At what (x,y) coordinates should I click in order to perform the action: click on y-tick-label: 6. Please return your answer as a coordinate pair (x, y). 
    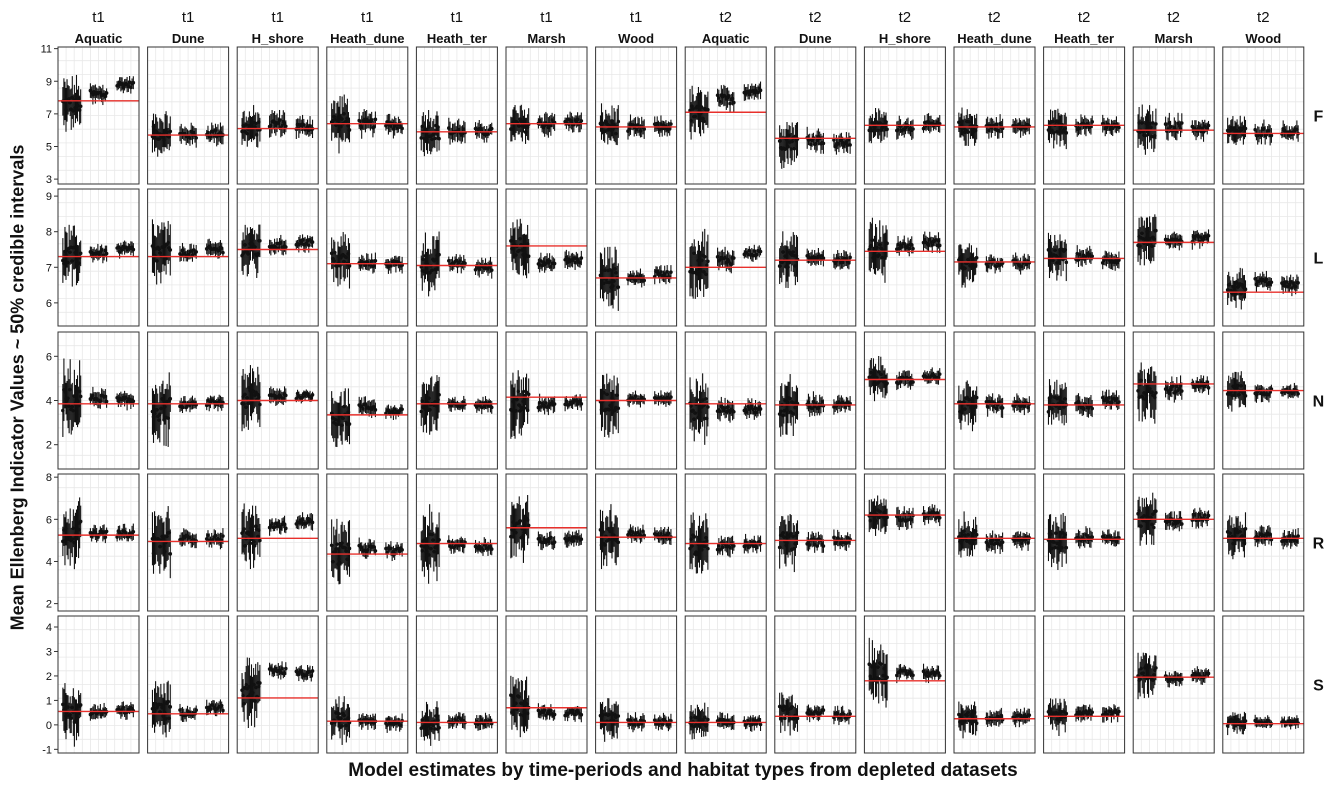
    Looking at the image, I should click on (49, 304).